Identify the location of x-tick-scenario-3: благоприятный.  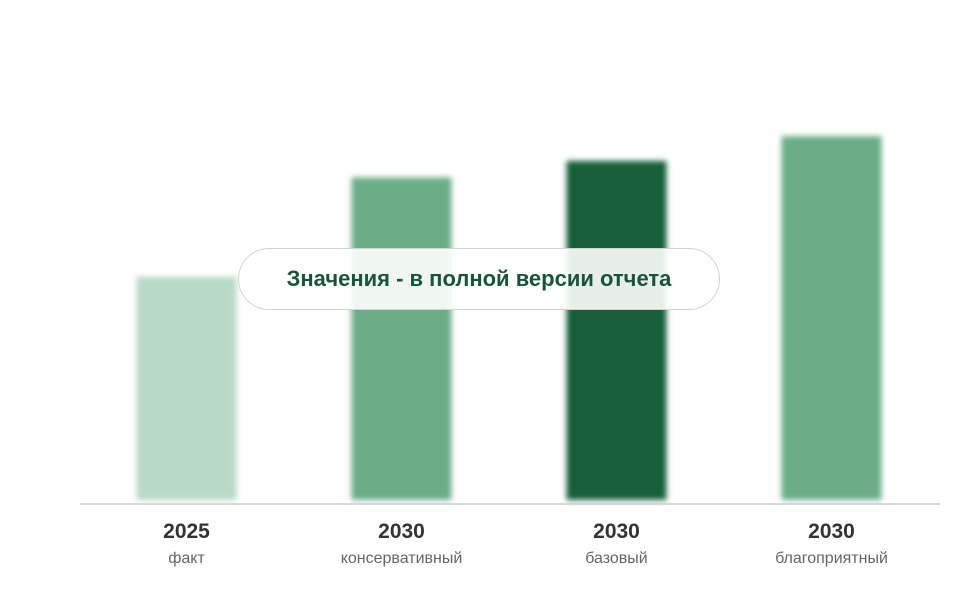
(831, 558).